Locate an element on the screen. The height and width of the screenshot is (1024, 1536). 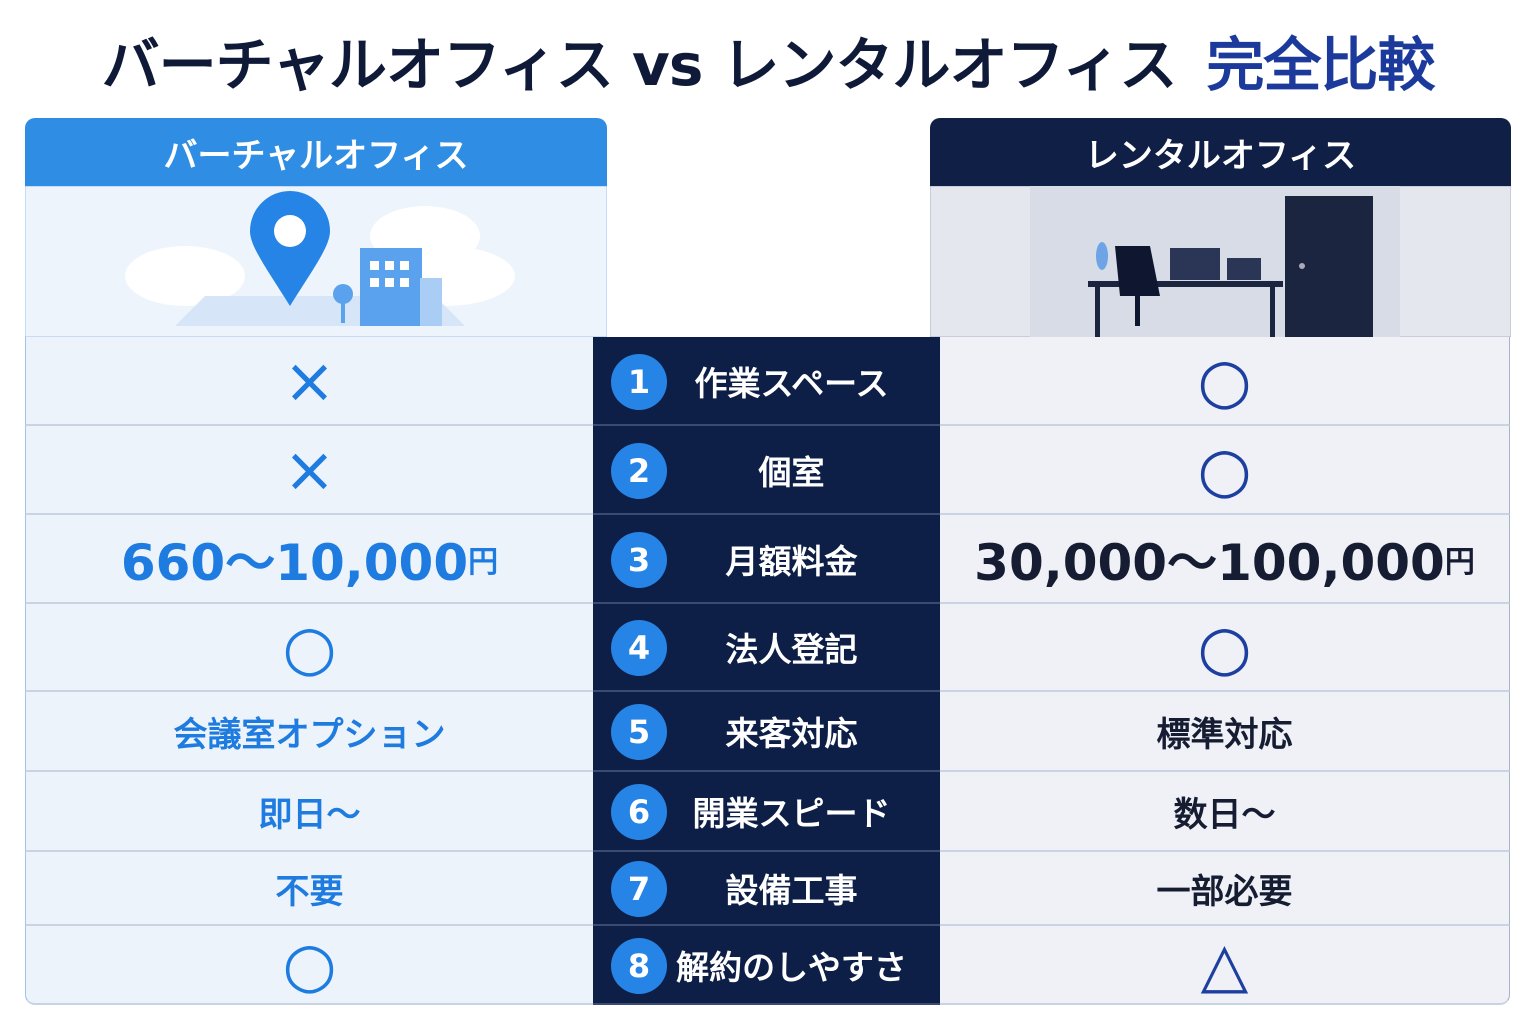
item-cell: 3 月額料金 is located at coordinates (766, 559).